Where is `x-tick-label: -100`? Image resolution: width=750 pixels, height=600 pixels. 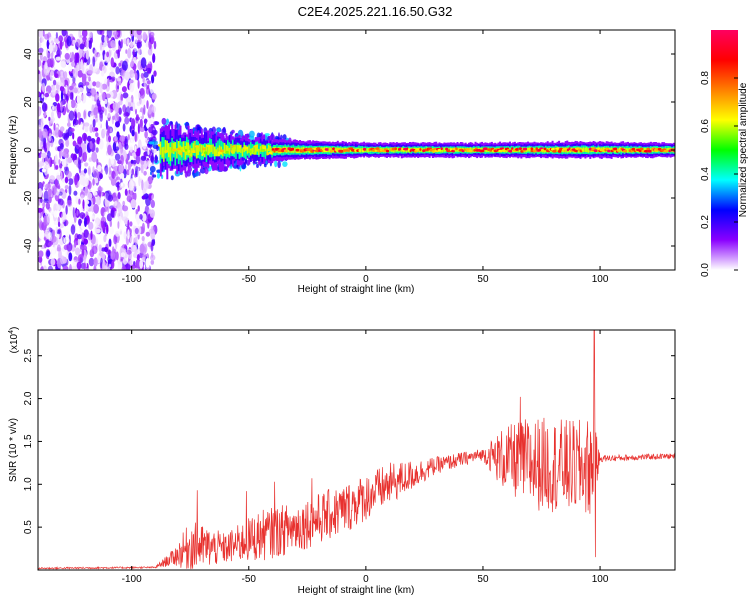 x-tick-label: -100 is located at coordinates (132, 279).